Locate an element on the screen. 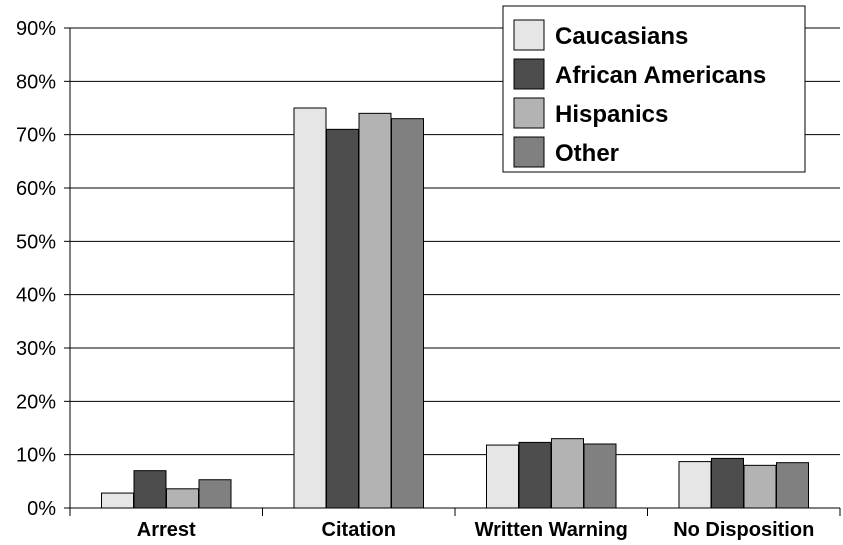  y-tick-label: 20% is located at coordinates (36, 402).